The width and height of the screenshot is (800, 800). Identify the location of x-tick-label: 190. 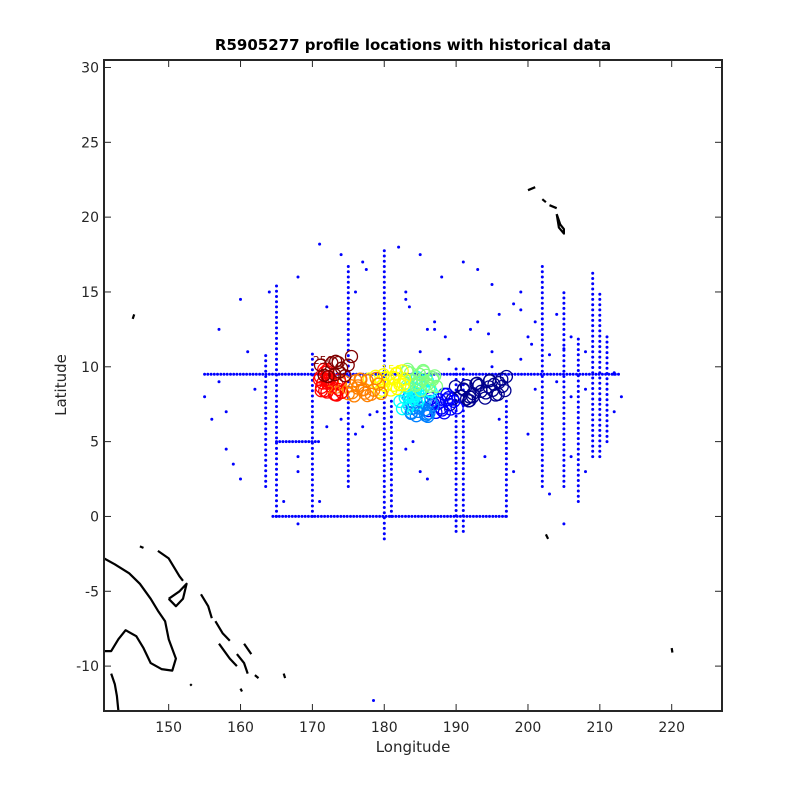
(456, 728).